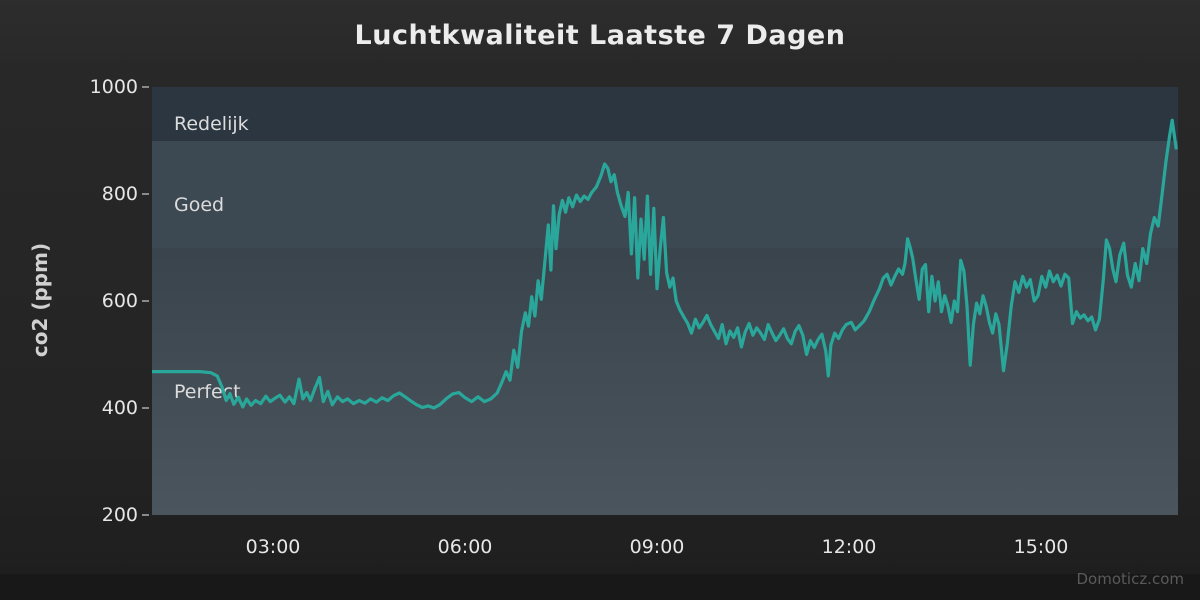 This screenshot has width=1200, height=600. What do you see at coordinates (465, 547) in the screenshot?
I see `x-tick-label: 06:00` at bounding box center [465, 547].